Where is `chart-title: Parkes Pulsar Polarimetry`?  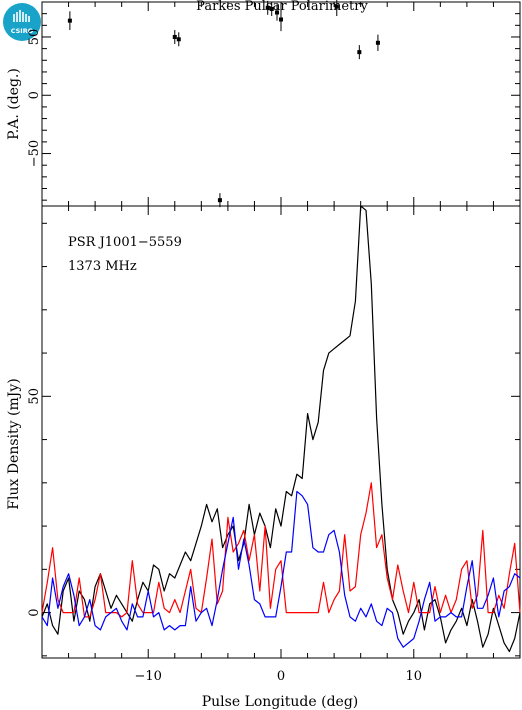
chart-title: Parkes Pulsar Polarimetry is located at coordinates (282, 7).